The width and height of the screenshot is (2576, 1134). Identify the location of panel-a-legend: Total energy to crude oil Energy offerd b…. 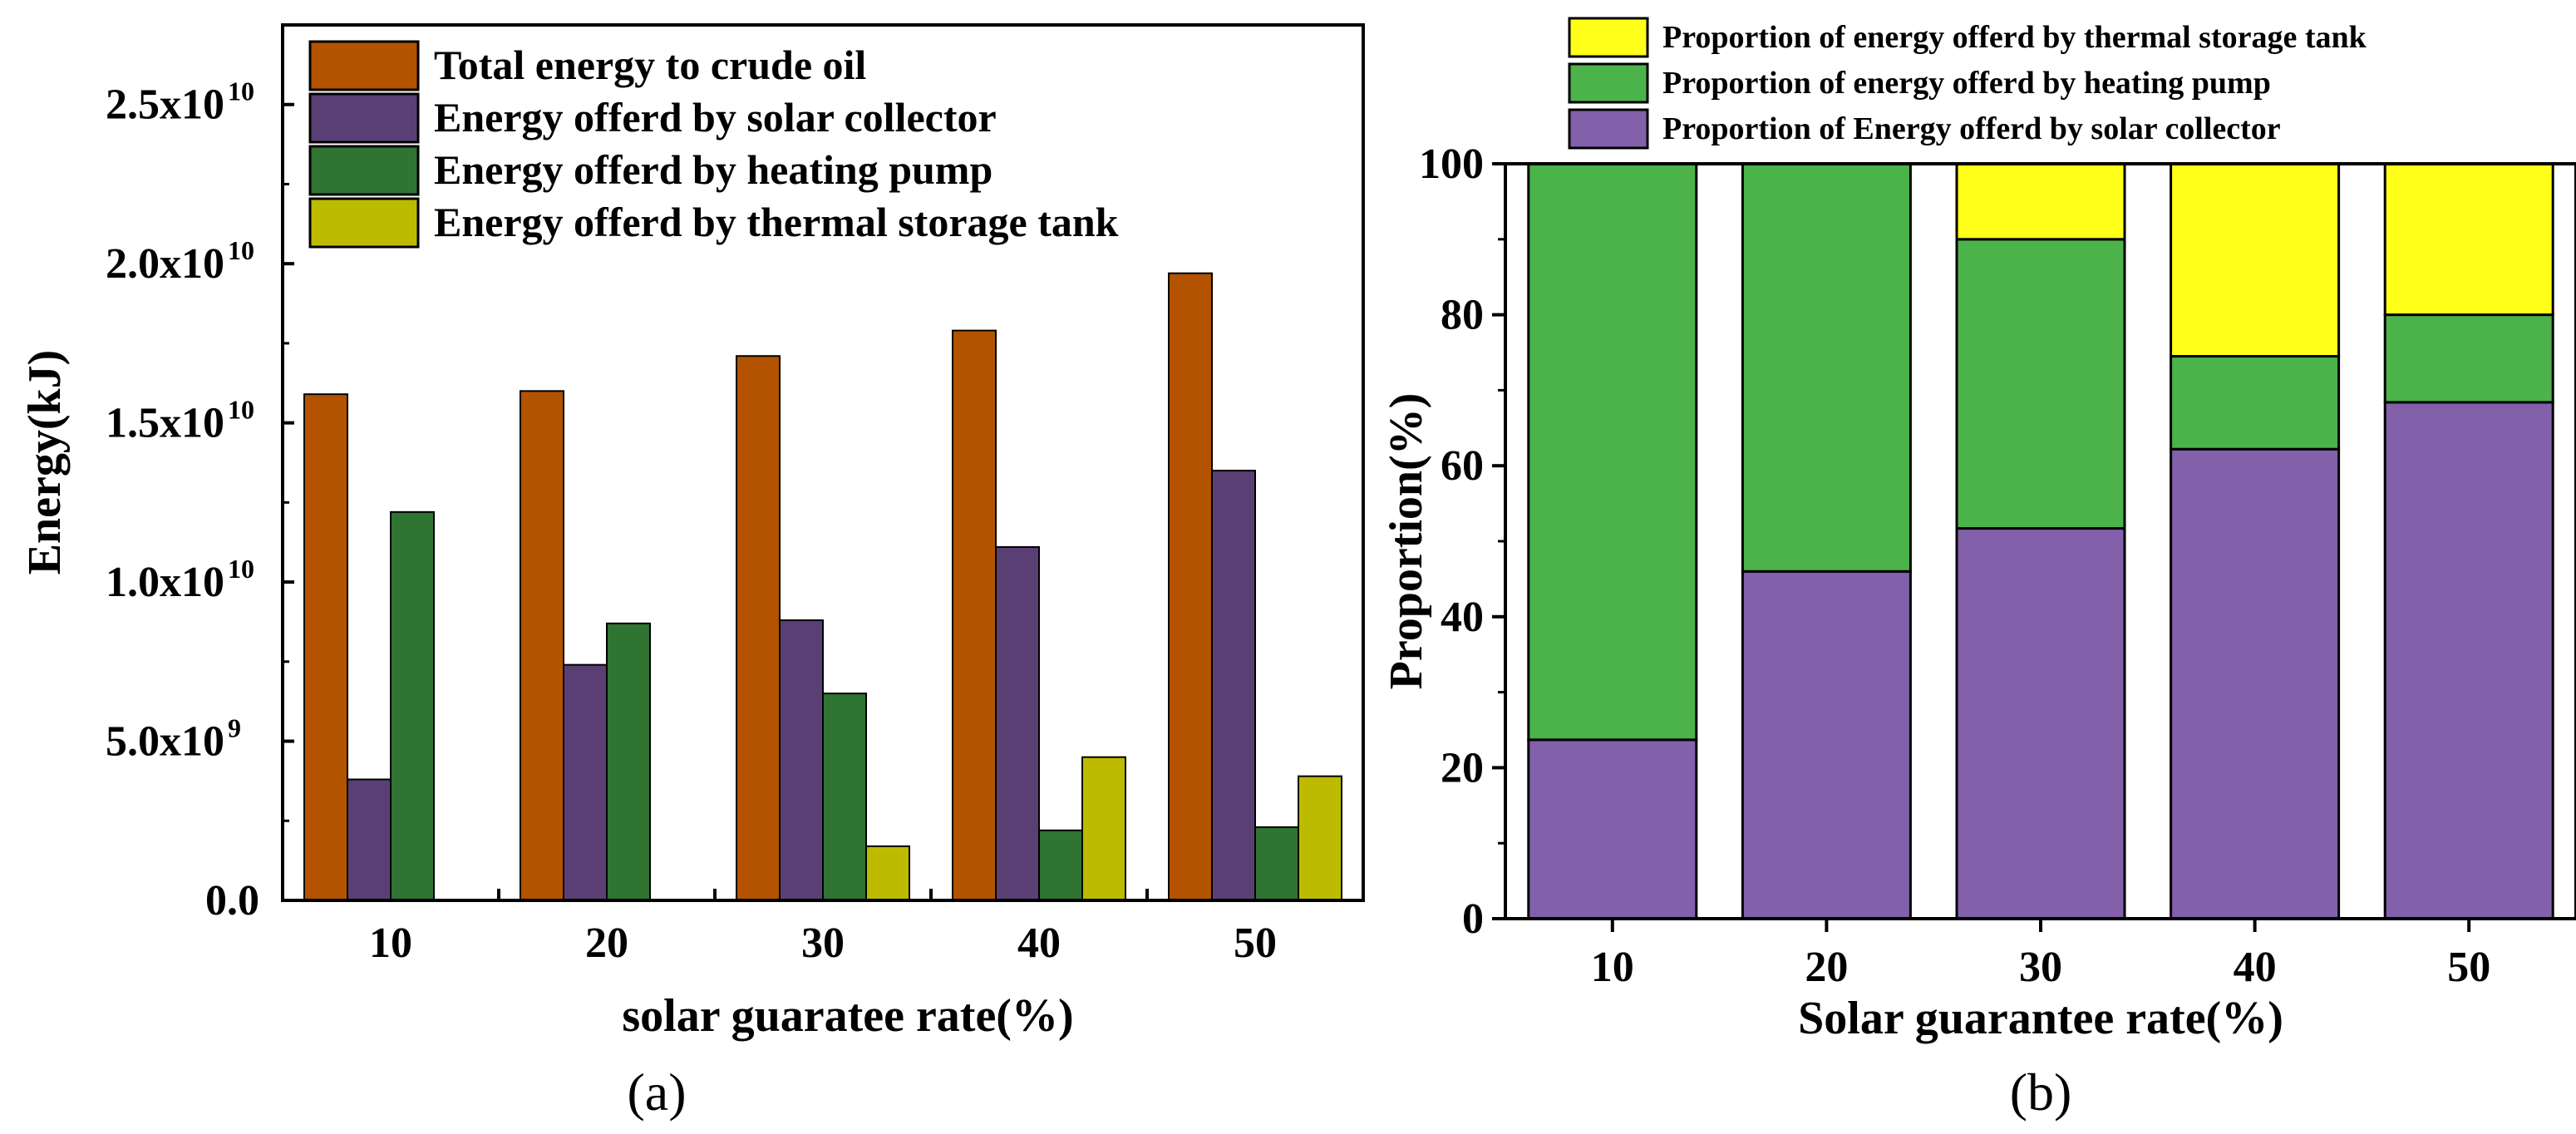
(713, 144).